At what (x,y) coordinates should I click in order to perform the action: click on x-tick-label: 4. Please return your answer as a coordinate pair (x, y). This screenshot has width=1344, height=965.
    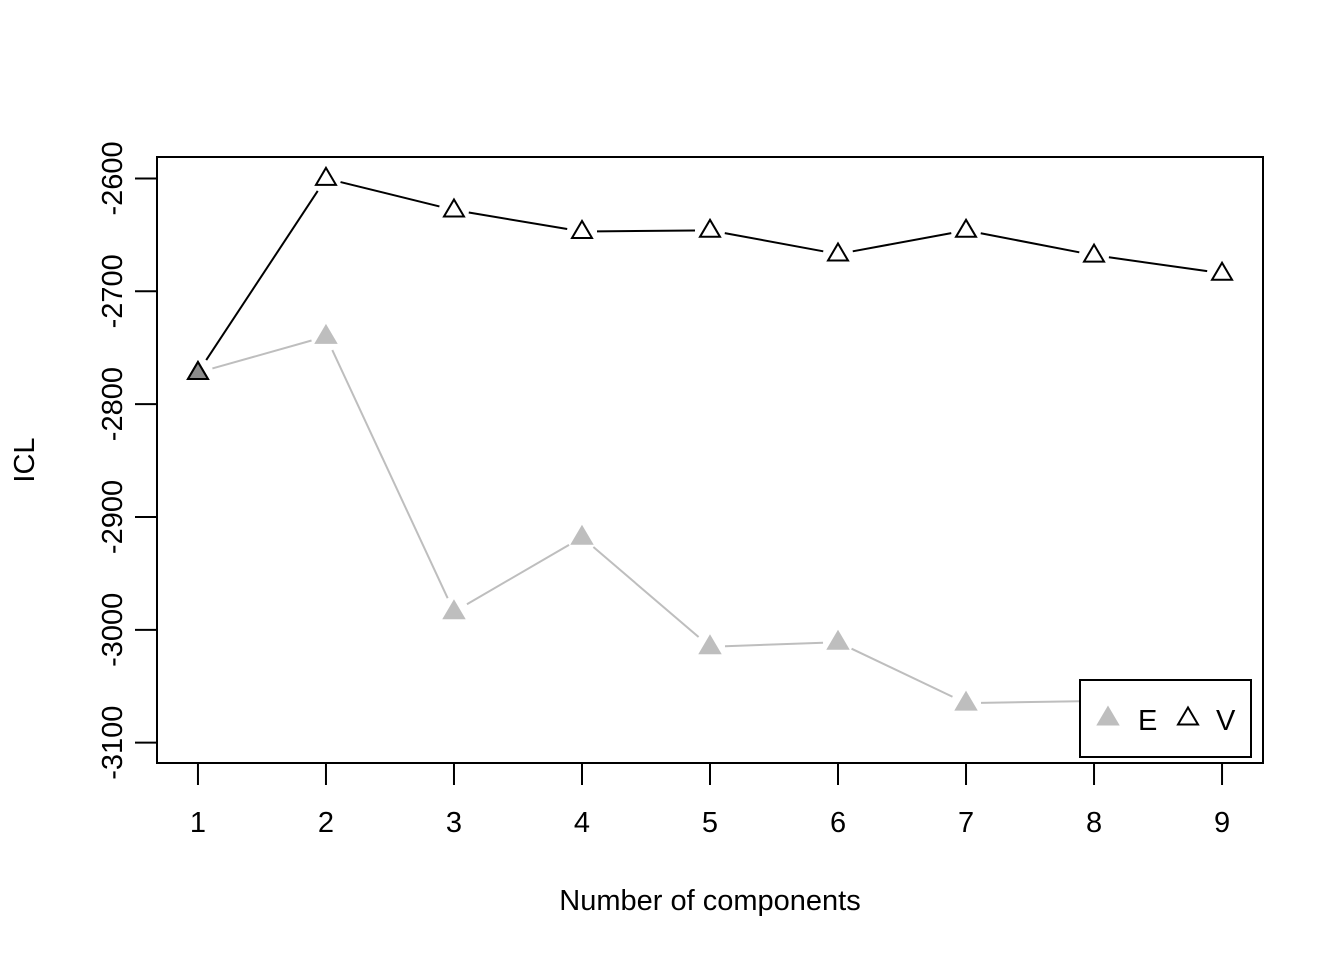
    Looking at the image, I should click on (582, 823).